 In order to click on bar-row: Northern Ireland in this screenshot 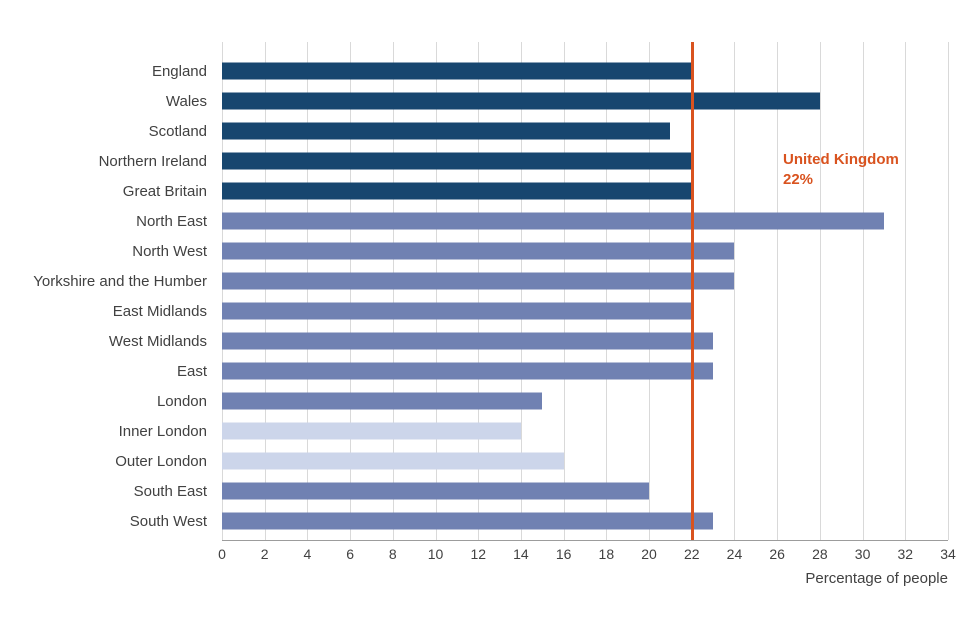, I will do `click(474, 161)`.